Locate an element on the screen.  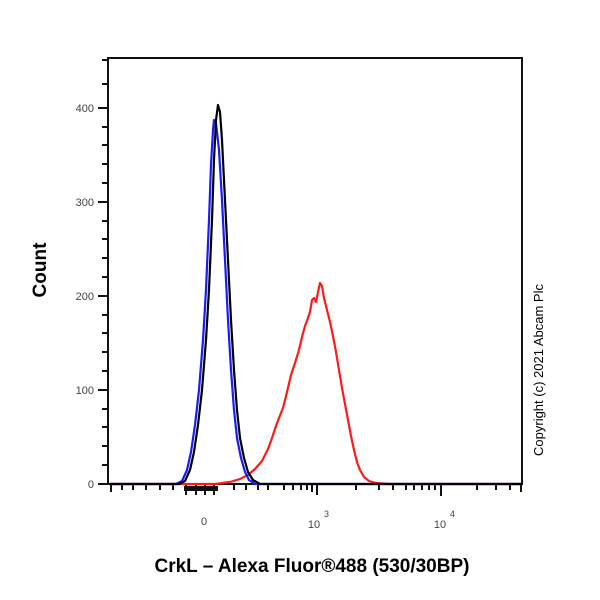
x-tick-1e4-base: 10 is located at coordinates (440, 525).